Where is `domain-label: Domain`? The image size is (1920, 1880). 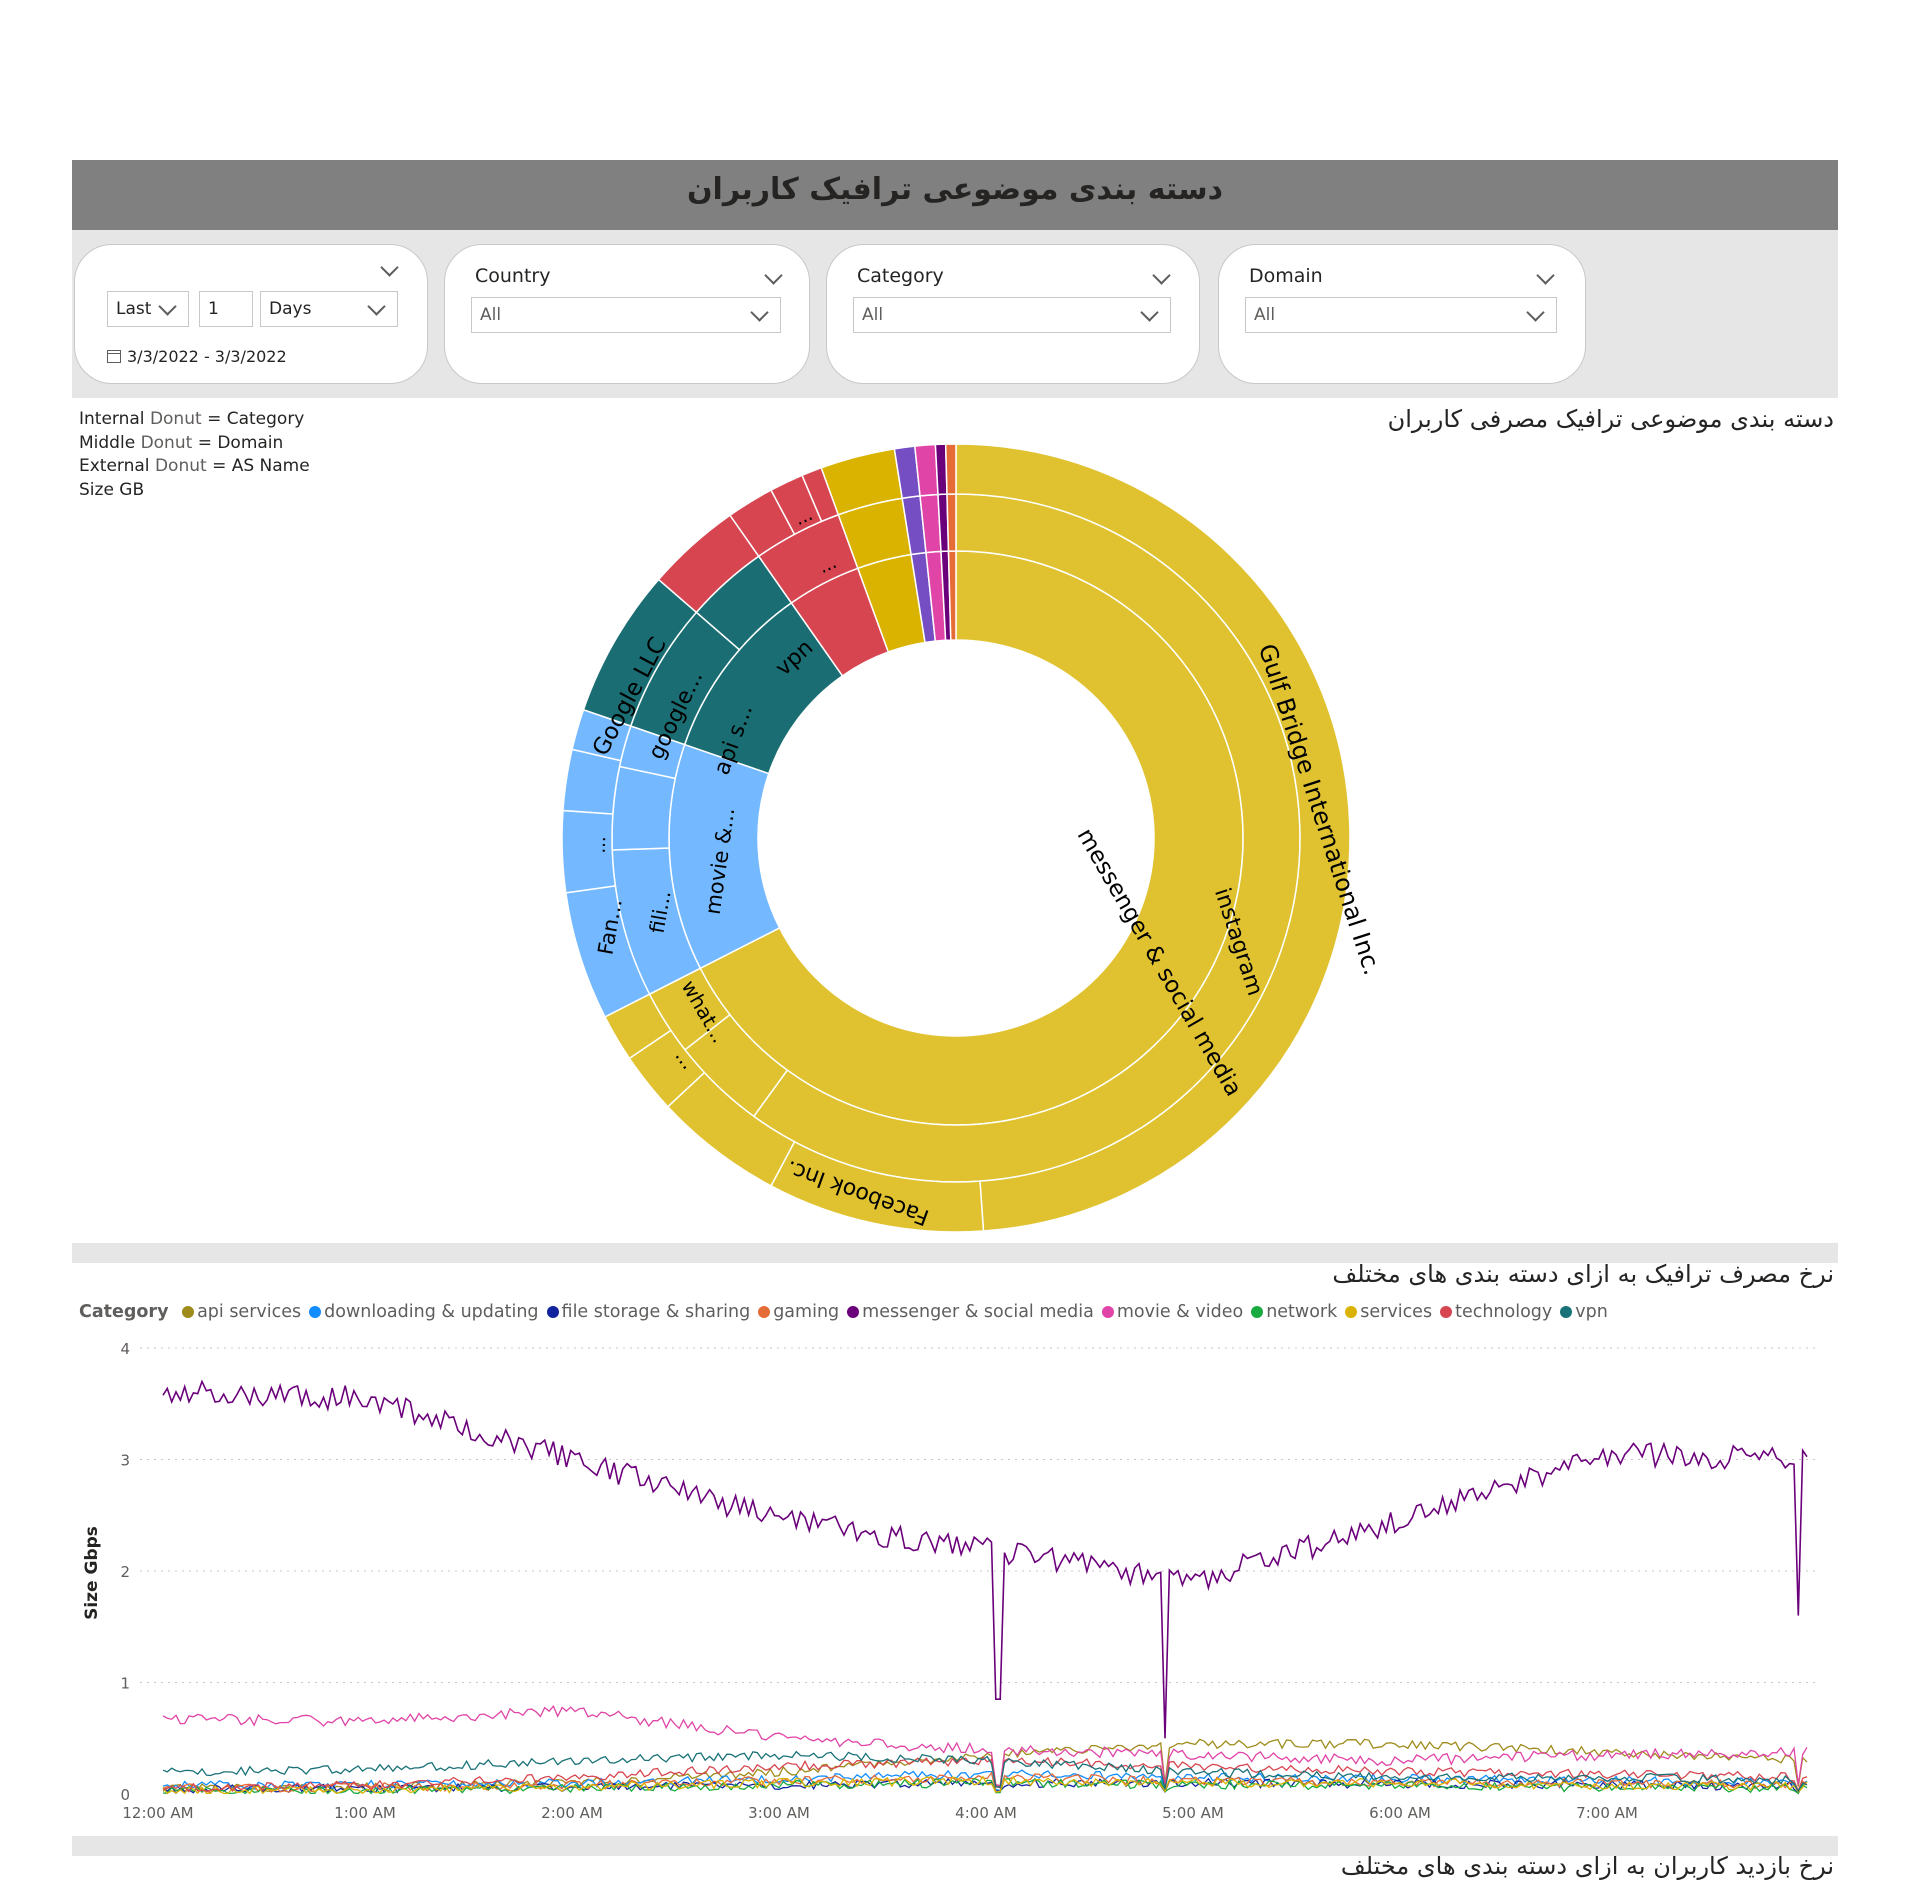
domain-label: Domain is located at coordinates (1286, 276).